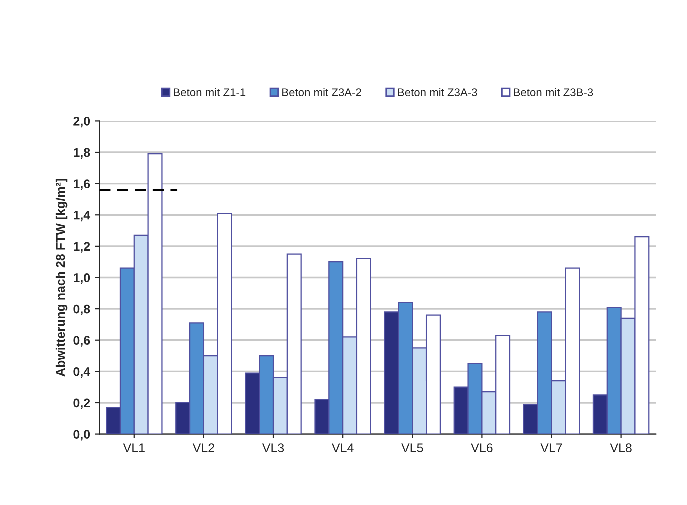  What do you see at coordinates (554, 92) in the screenshot?
I see `legend-label: Beton mit Z3B-3` at bounding box center [554, 92].